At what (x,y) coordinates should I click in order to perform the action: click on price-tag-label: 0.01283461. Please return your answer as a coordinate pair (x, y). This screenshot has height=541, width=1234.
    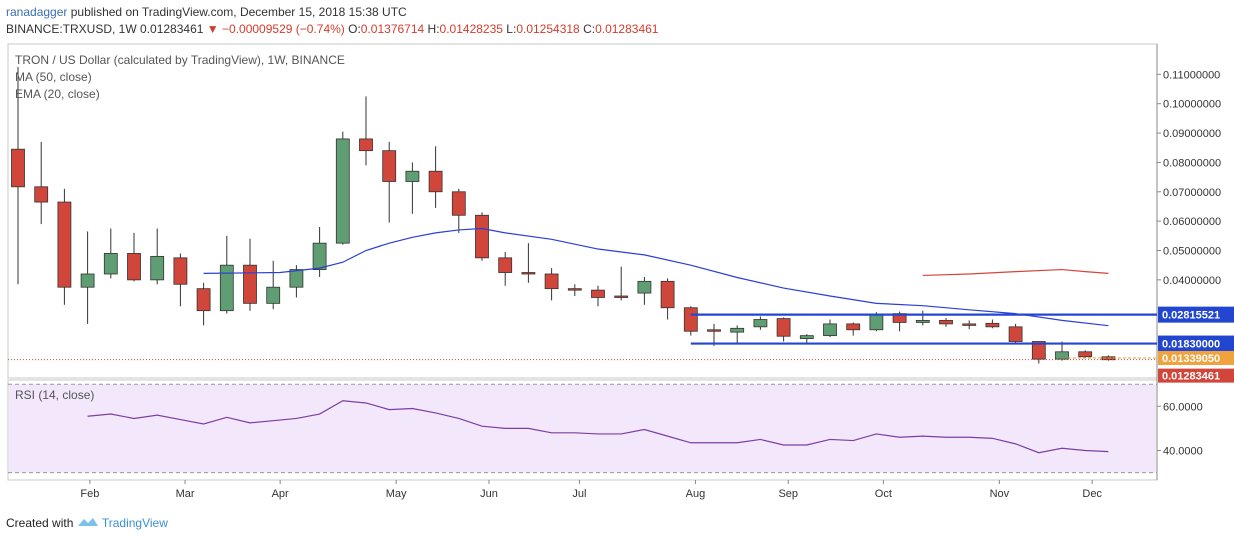
    Looking at the image, I should click on (1191, 377).